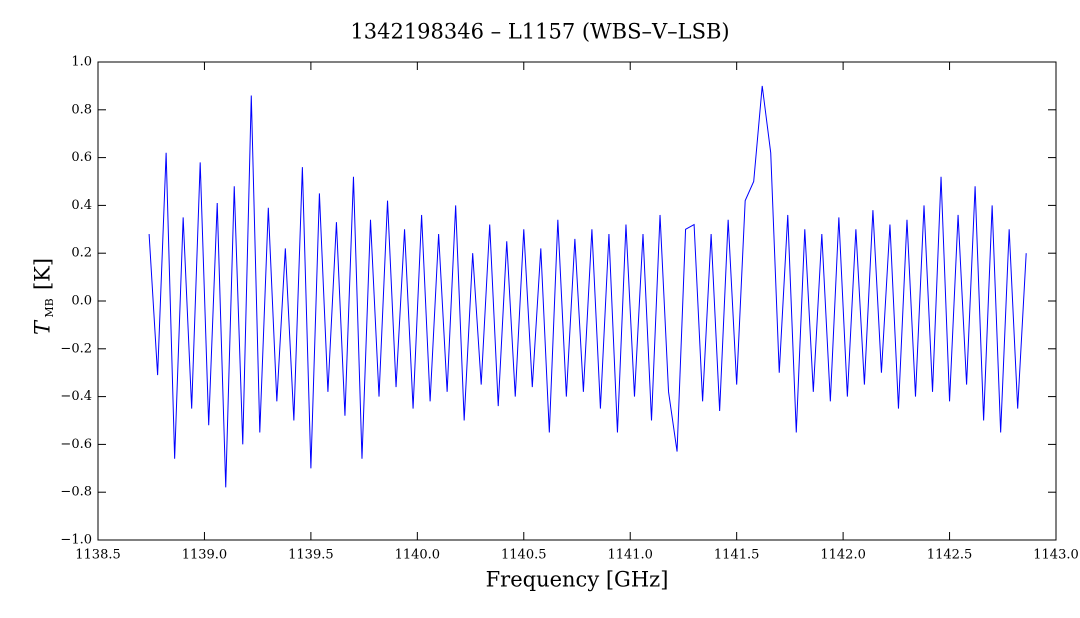  Describe the element at coordinates (76, 540) in the screenshot. I see `y-tick-label: −1.0` at that location.